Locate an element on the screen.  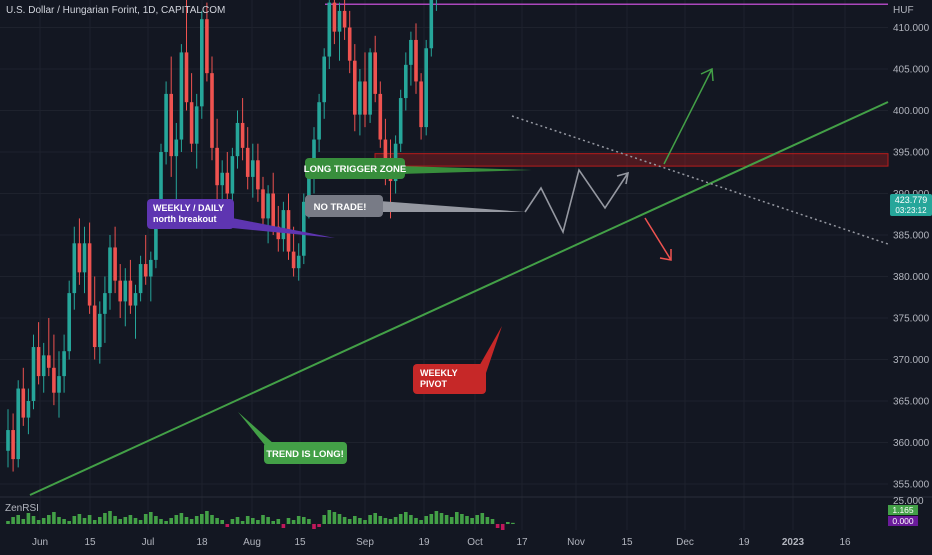
long-trigger-label: LONG TRIGGER ZONE is located at coordinates (355, 168).